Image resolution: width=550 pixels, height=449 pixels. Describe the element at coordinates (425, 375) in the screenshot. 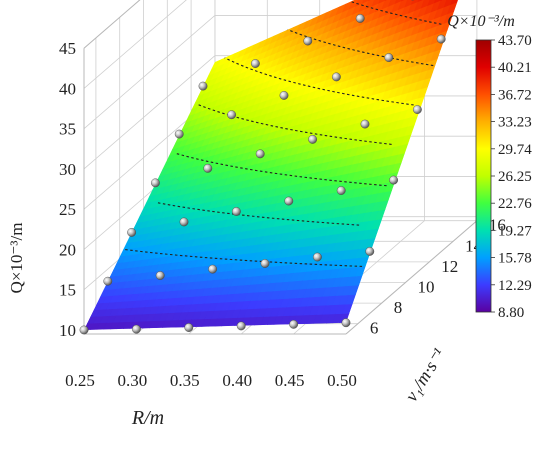

I see `y-axis-label: v₁/m·s⁻¹` at that location.